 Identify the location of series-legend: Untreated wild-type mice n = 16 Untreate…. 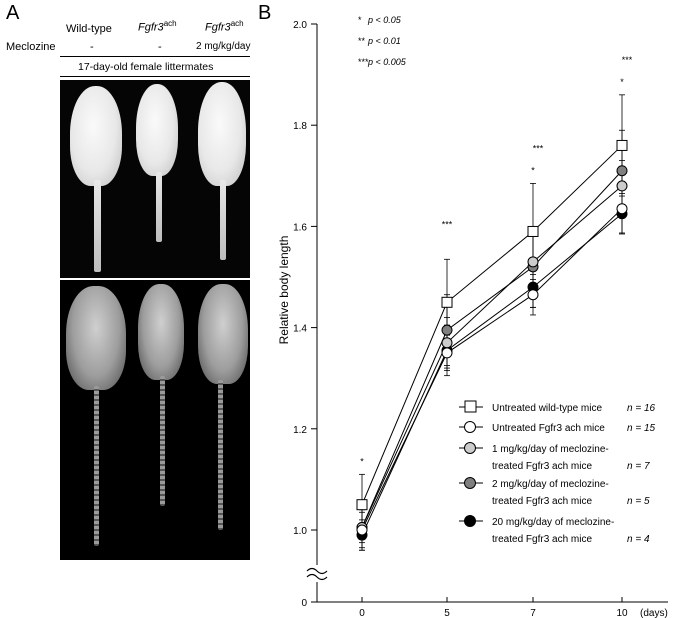
(557, 472).